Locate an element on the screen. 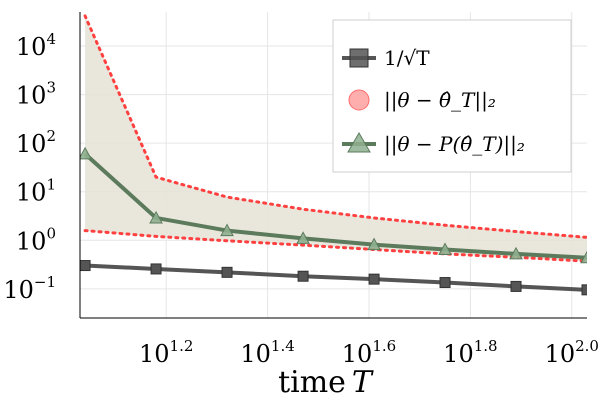  x-tick-label-4: 102.0 is located at coordinates (572, 352).